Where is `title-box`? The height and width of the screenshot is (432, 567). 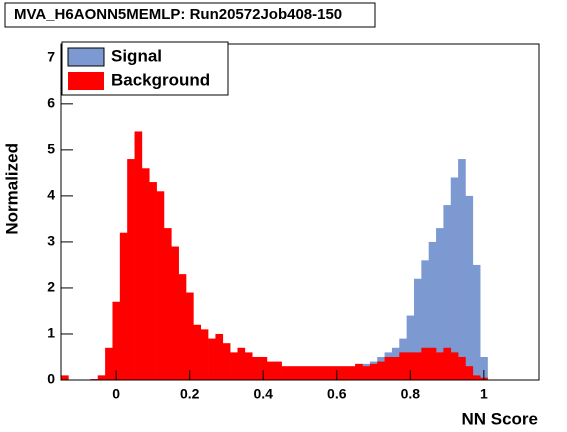 title-box is located at coordinates (190, 15).